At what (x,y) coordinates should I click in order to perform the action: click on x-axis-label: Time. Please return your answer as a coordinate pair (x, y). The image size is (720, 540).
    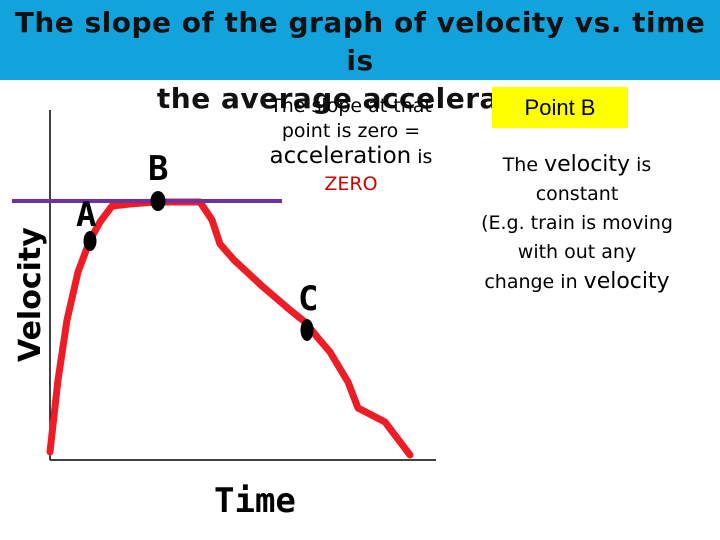
    Looking at the image, I should click on (255, 501).